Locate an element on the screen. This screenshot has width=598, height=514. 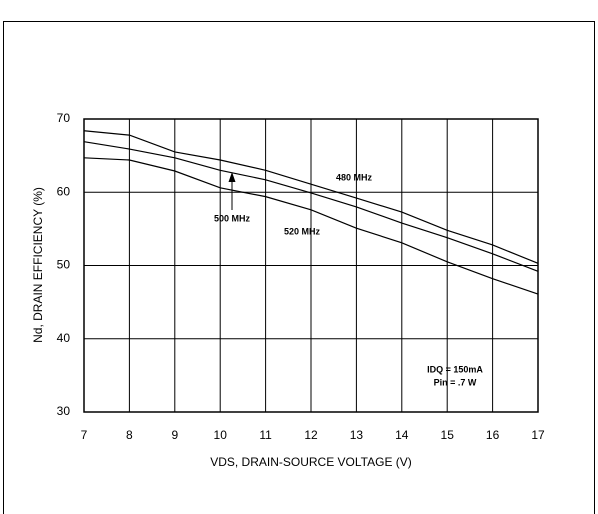
x-tick-label: 8 is located at coordinates (129, 435).